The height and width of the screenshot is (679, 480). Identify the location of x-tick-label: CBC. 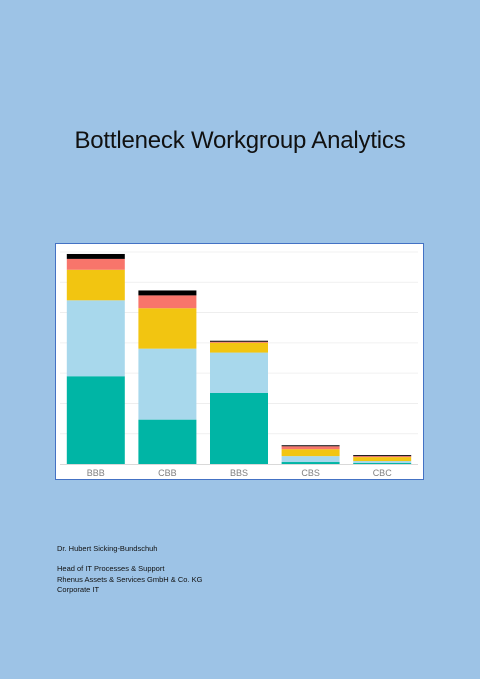
(383, 473).